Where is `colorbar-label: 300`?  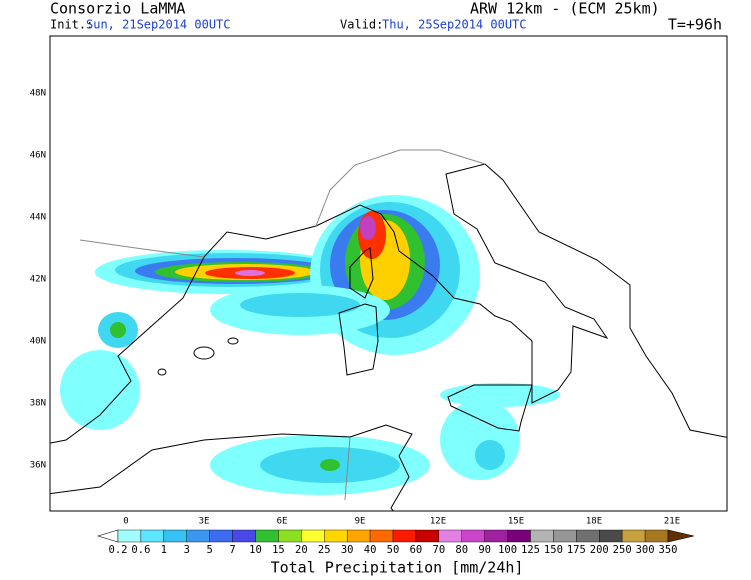 colorbar-label: 300 is located at coordinates (645, 550).